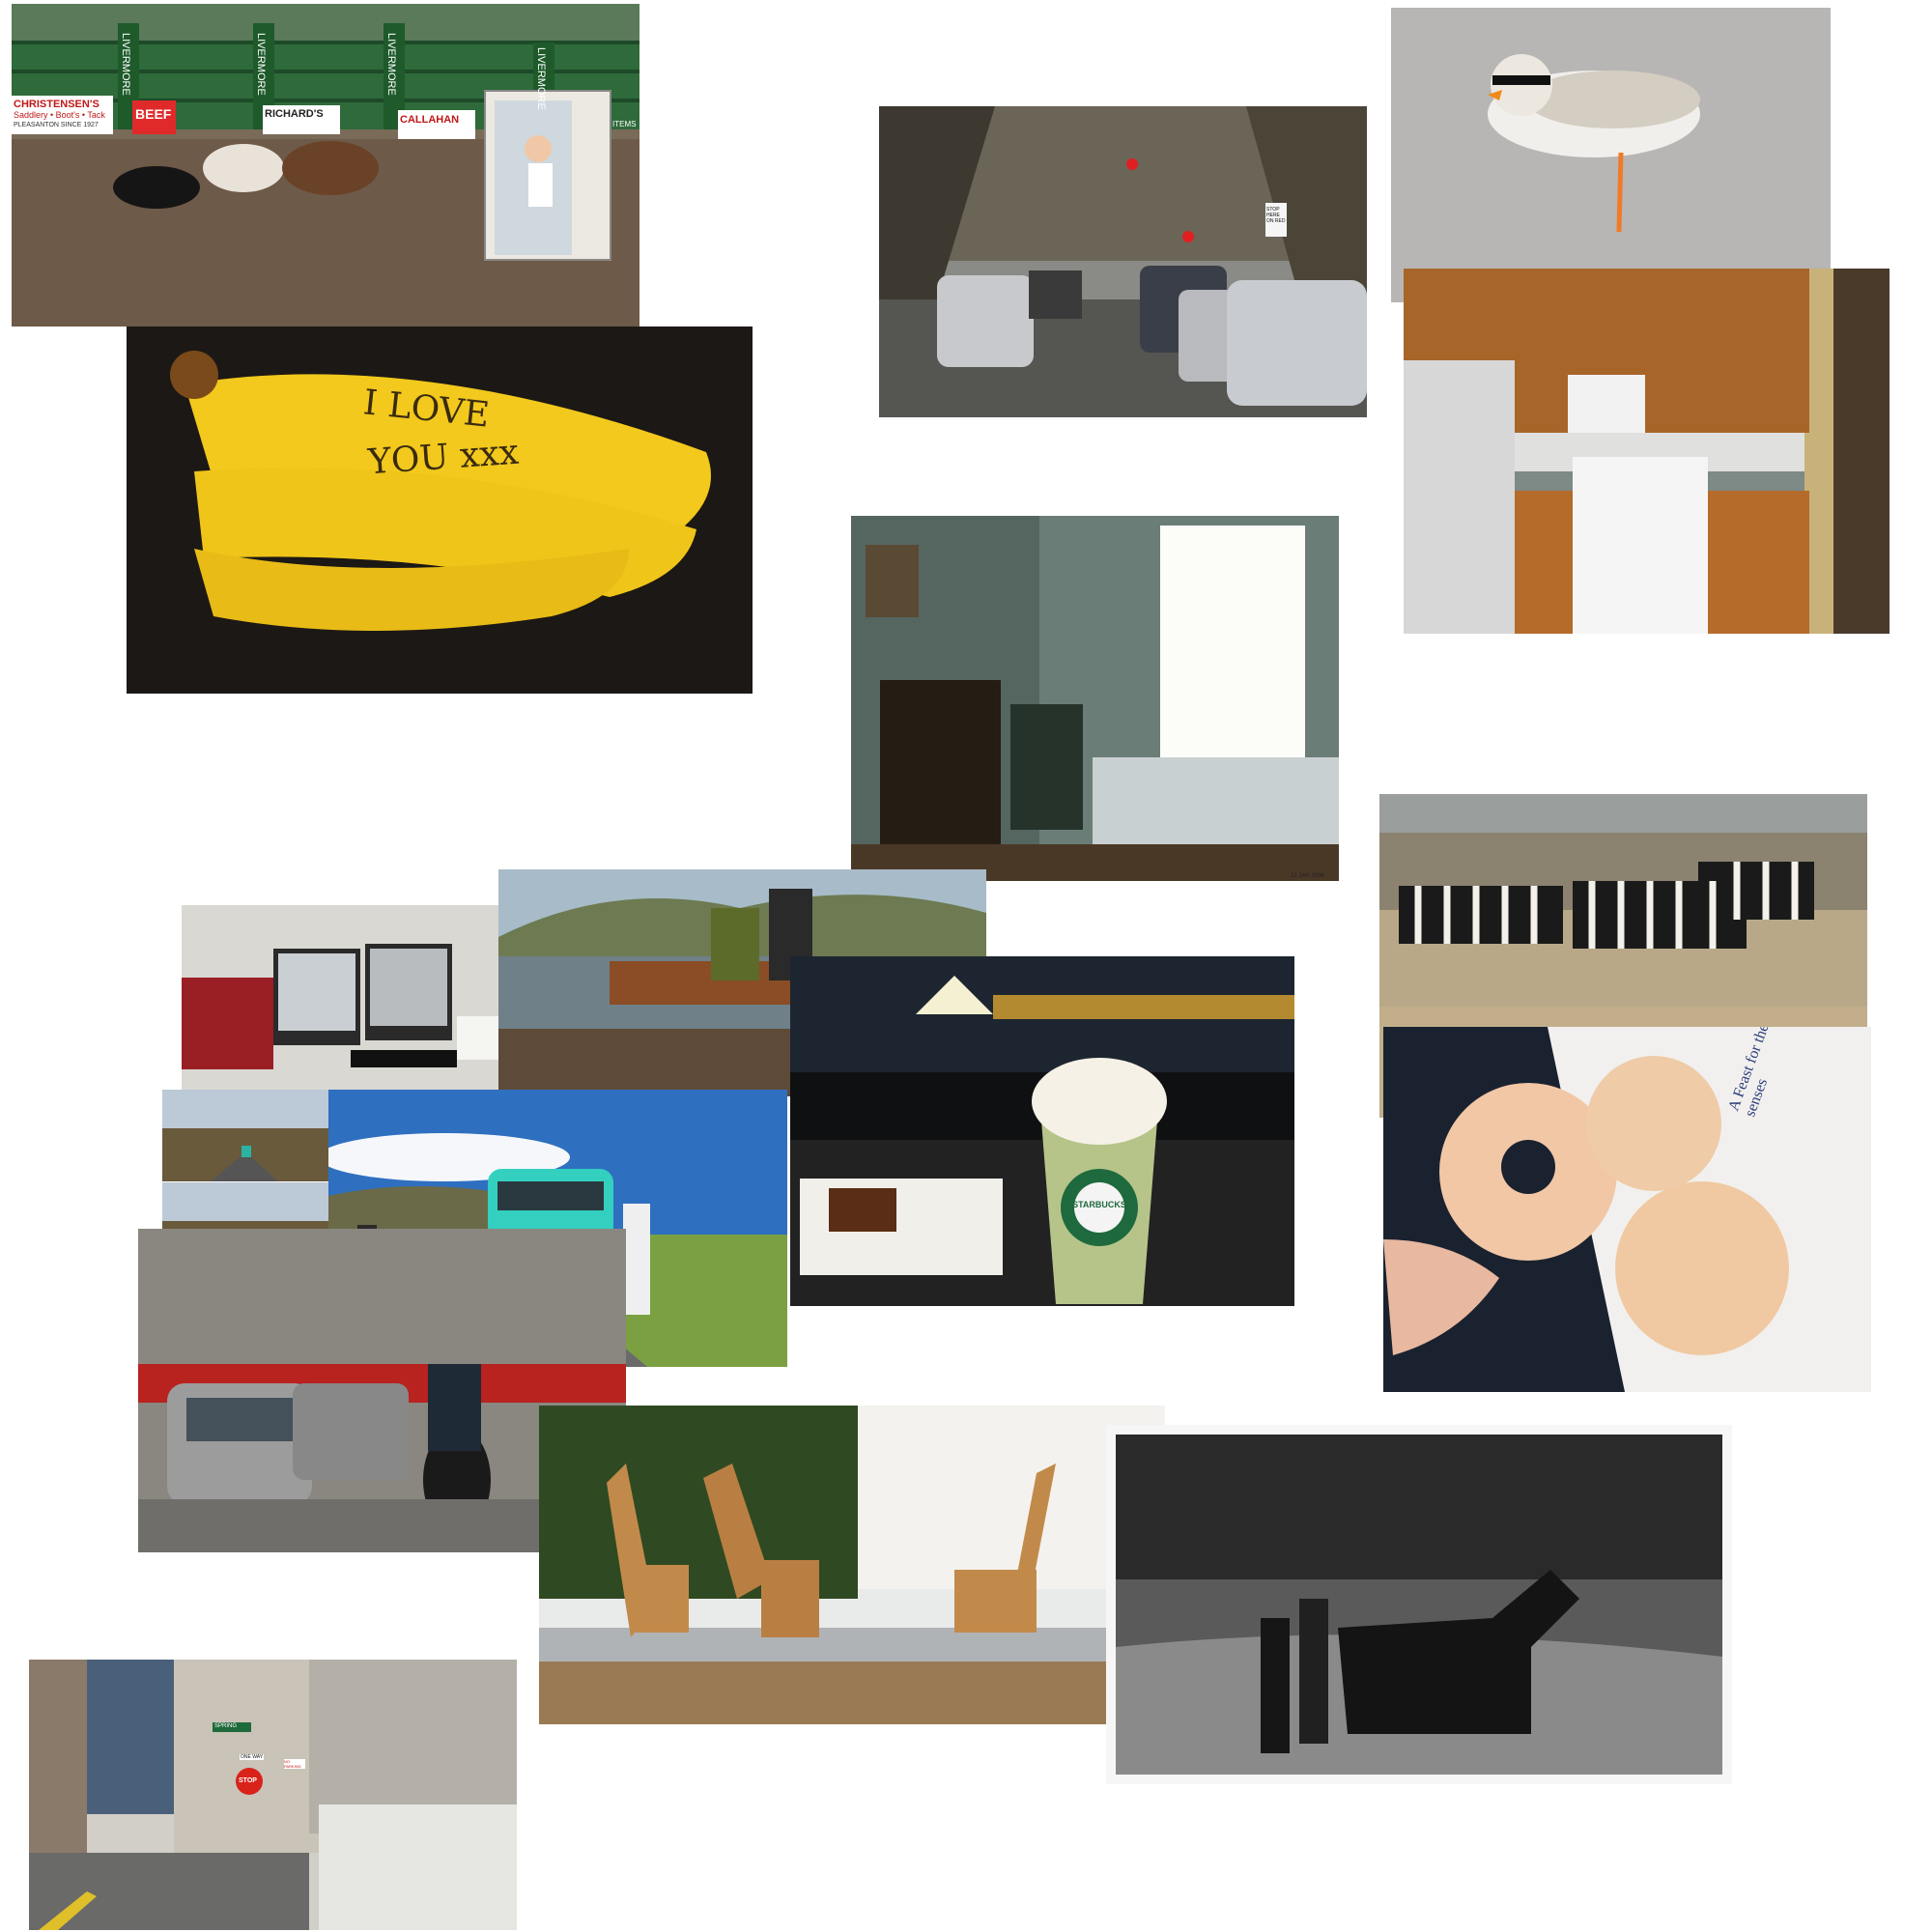 This screenshot has width=1932, height=1932. I want to click on office-photo, so click(341, 999).